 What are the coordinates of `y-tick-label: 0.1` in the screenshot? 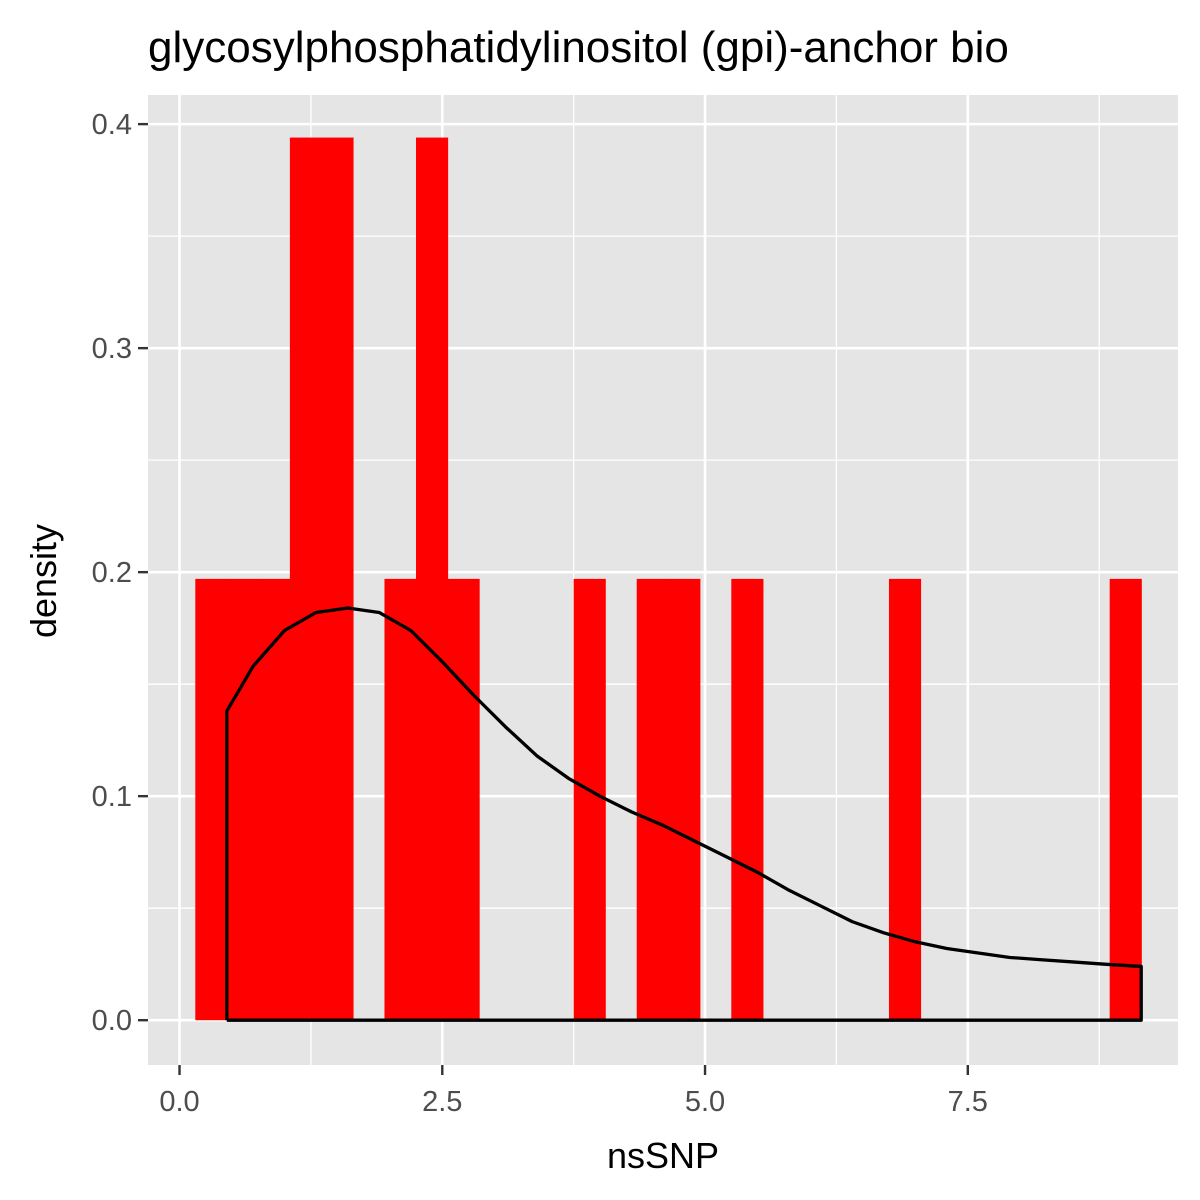 It's located at (112, 797).